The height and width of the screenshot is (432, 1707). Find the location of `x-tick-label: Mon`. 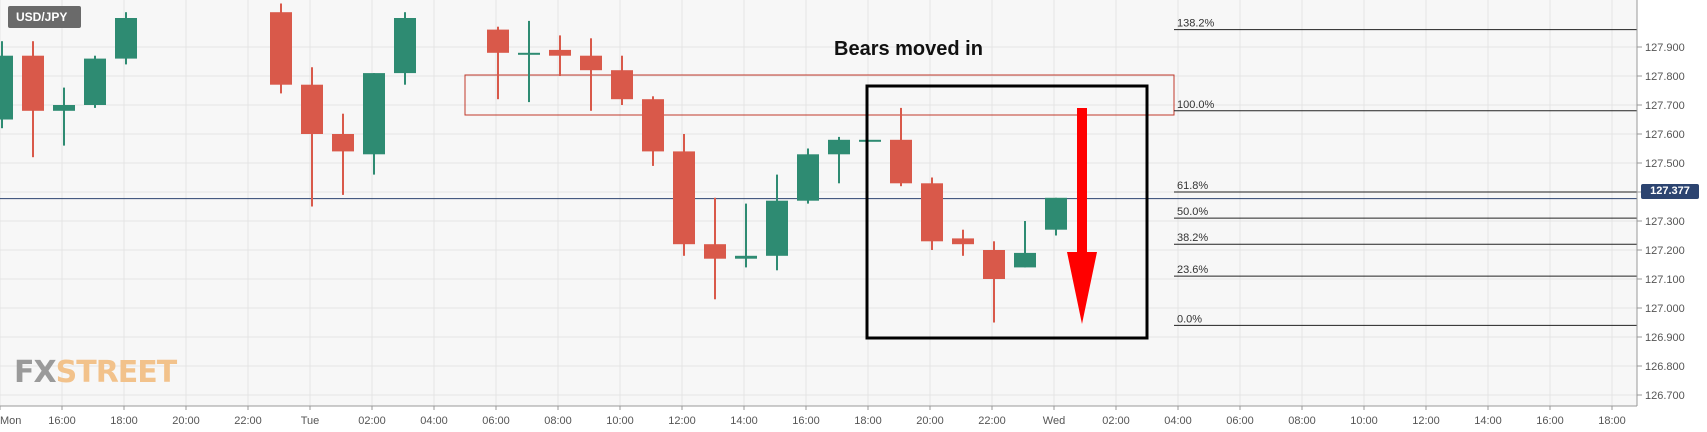

x-tick-label: Mon is located at coordinates (10, 421).